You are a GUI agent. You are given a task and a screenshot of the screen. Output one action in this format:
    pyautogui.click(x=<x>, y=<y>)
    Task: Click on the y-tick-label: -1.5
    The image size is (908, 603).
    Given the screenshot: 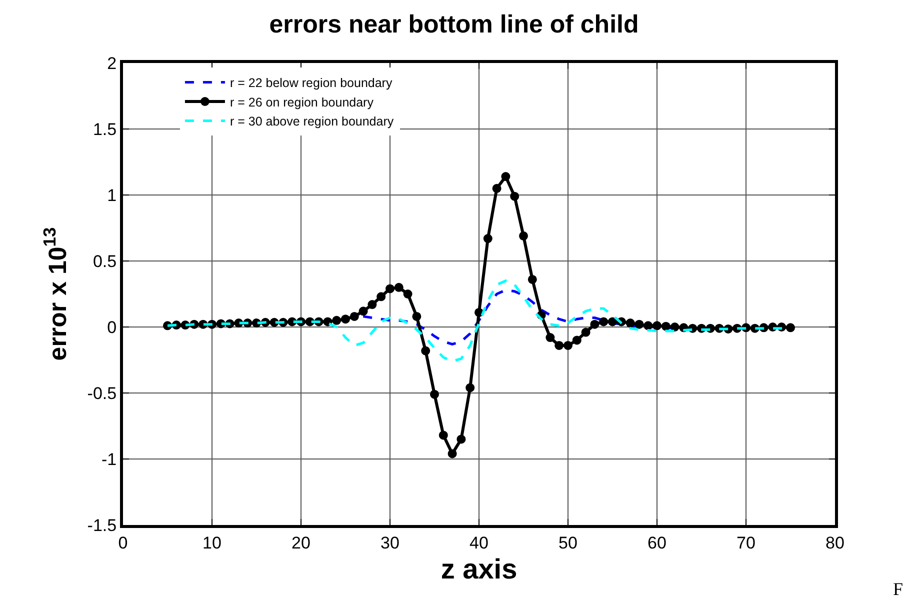 What is the action you would take?
    pyautogui.click(x=102, y=525)
    